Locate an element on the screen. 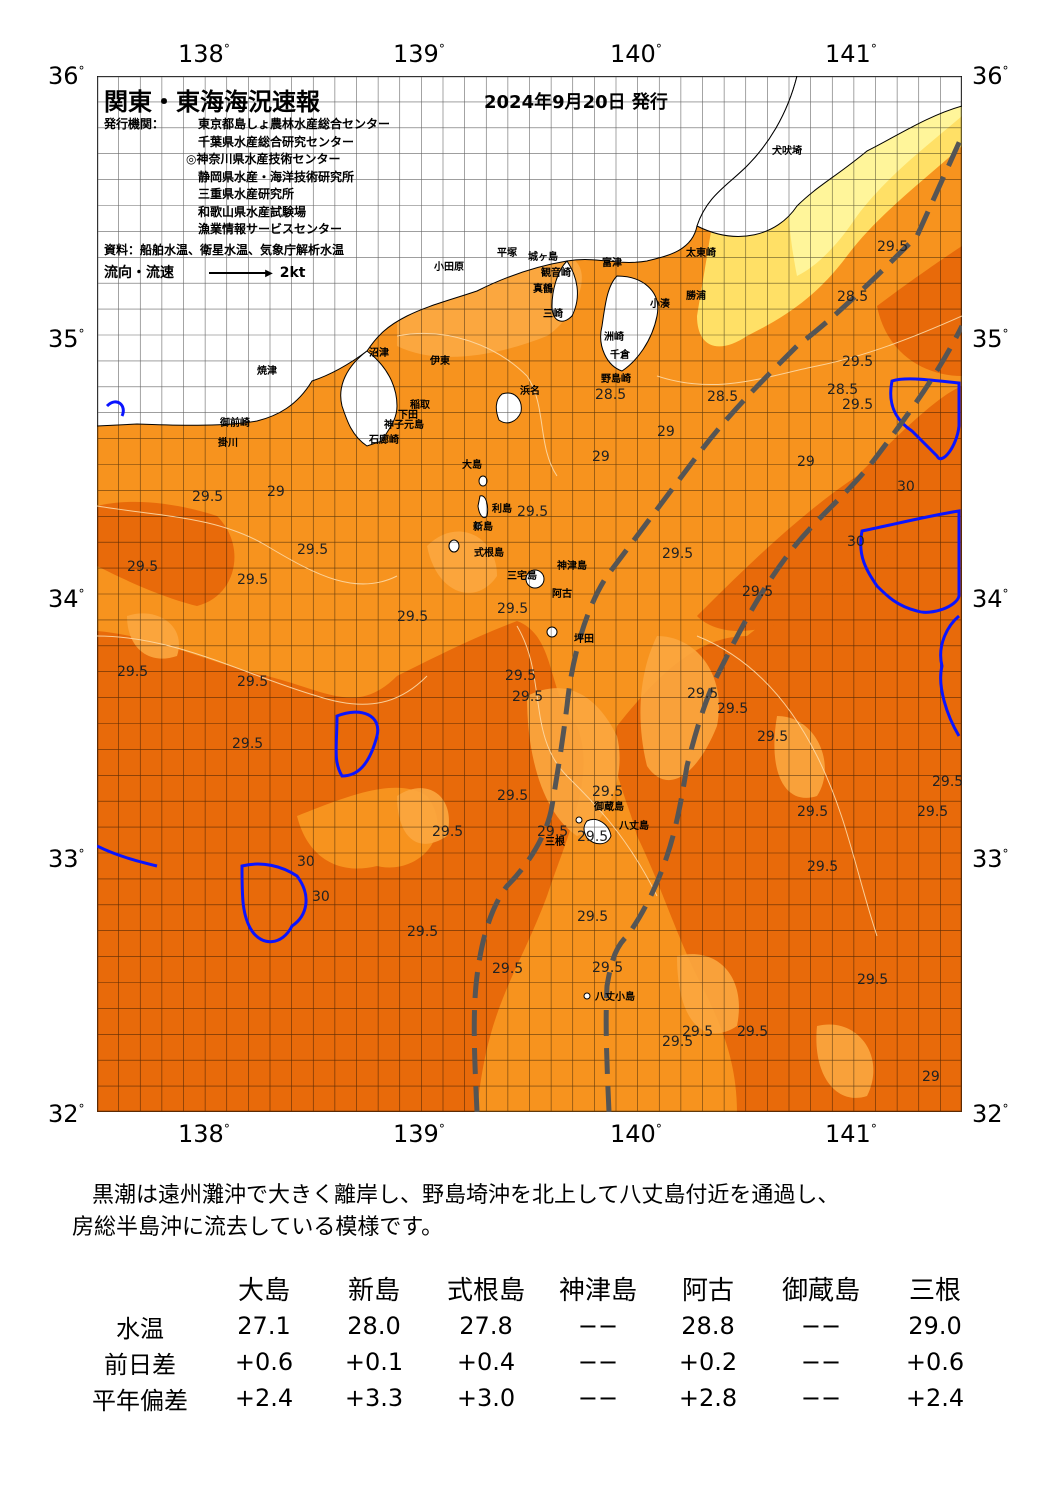 The height and width of the screenshot is (1503, 1064). lat-label-right-32: 32° is located at coordinates (990, 1114).